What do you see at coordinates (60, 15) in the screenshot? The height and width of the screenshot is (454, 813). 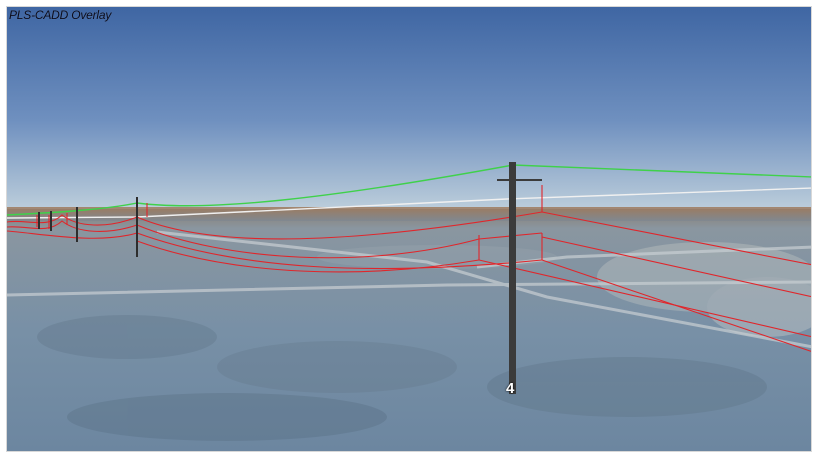 I see `overlay-title: PLS-CADD Overlay` at bounding box center [60, 15].